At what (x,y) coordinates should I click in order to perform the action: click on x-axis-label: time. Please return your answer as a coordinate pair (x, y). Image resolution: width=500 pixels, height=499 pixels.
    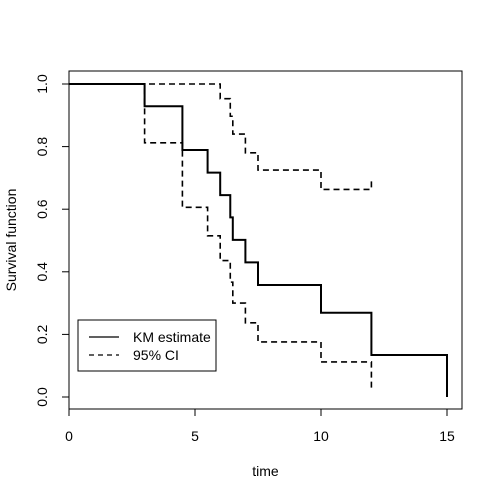
    Looking at the image, I should click on (265, 471).